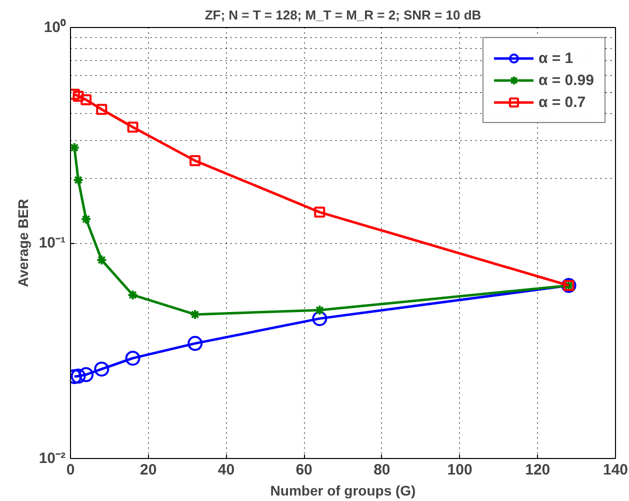 Image resolution: width=629 pixels, height=501 pixels. What do you see at coordinates (382, 470) in the screenshot?
I see `x-tick-label: 80` at bounding box center [382, 470].